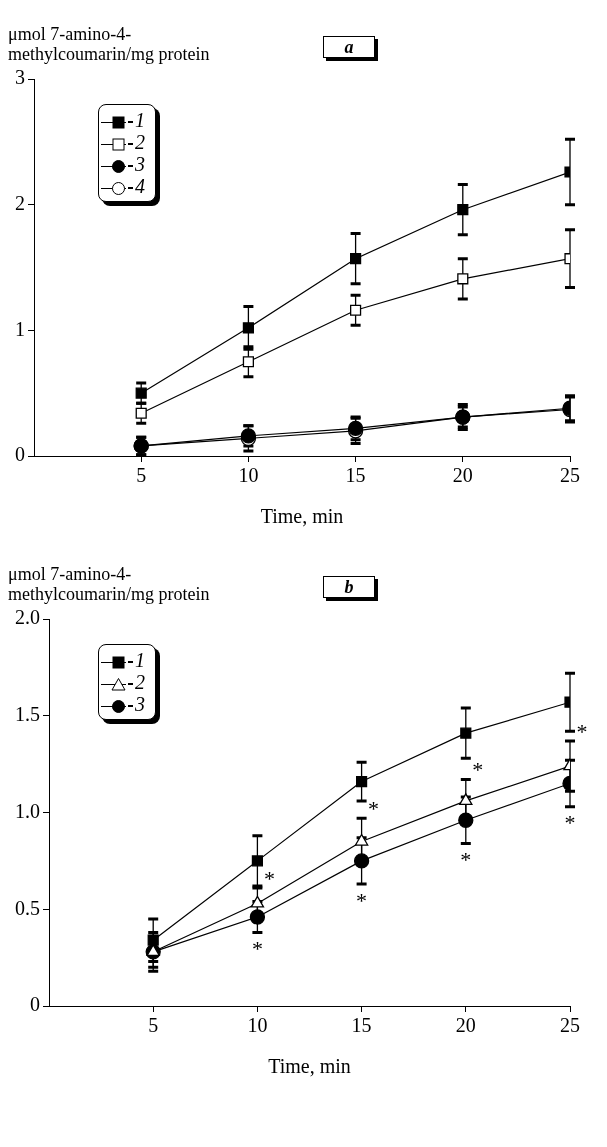 The width and height of the screenshot is (607, 1147). I want to click on legend-label: 4, so click(140, 186).